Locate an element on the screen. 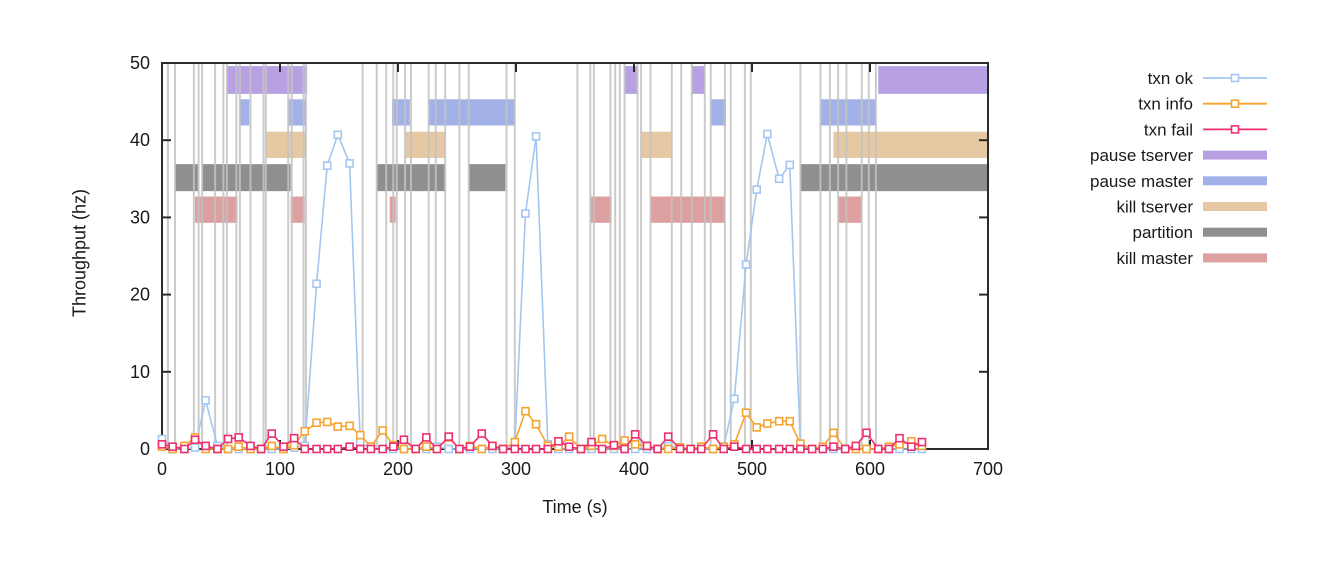 The height and width of the screenshot is (584, 1330). series-txn-fail-line is located at coordinates (542, 441).